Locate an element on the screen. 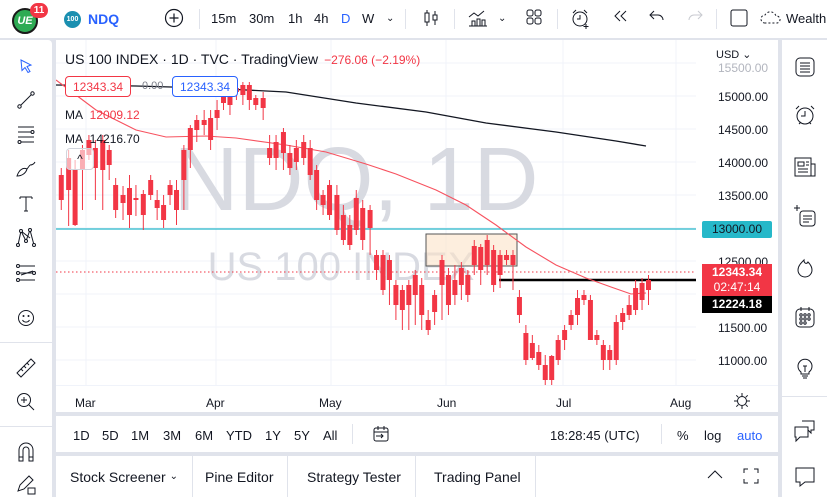  news-button is located at coordinates (805, 167).